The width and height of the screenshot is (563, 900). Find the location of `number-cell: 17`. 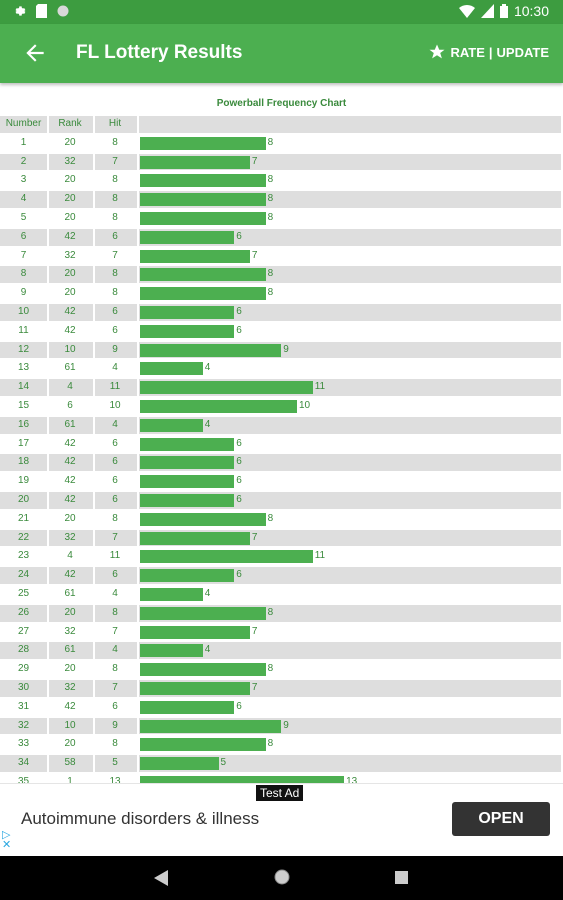

number-cell: 17 is located at coordinates (23, 443).